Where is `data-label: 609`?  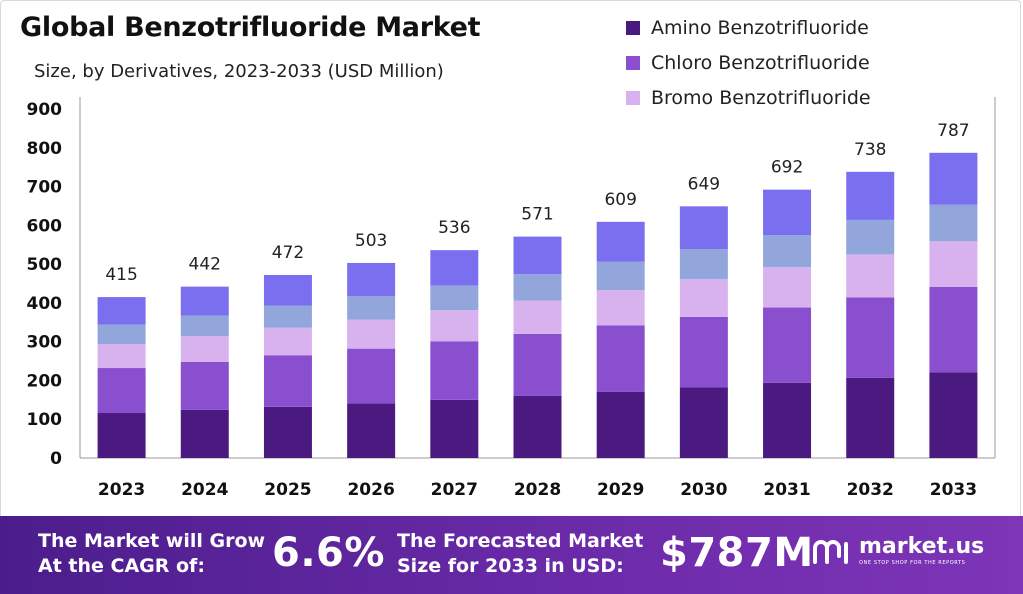 data-label: 609 is located at coordinates (620, 200).